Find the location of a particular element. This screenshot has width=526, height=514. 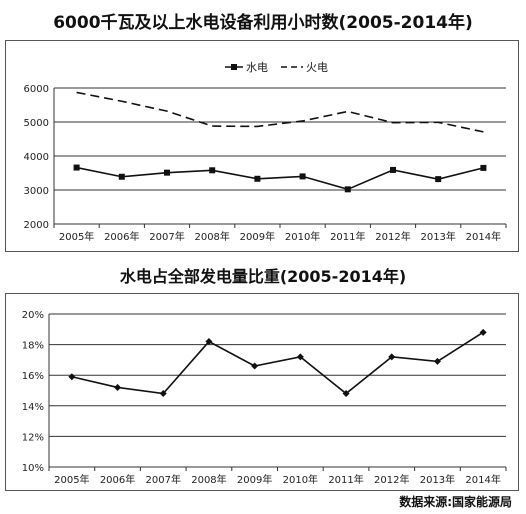

y-tick-label: 2000 is located at coordinates (36, 225).